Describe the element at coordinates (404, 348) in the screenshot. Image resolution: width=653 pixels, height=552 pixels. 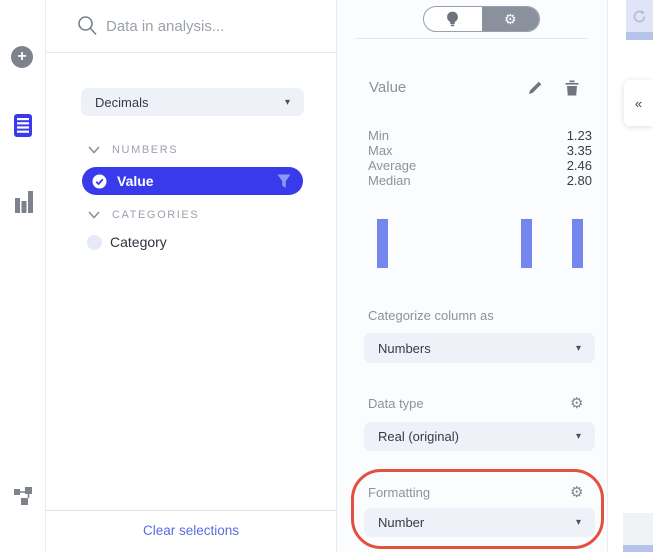
I see `dropdown-value: Numbers` at that location.